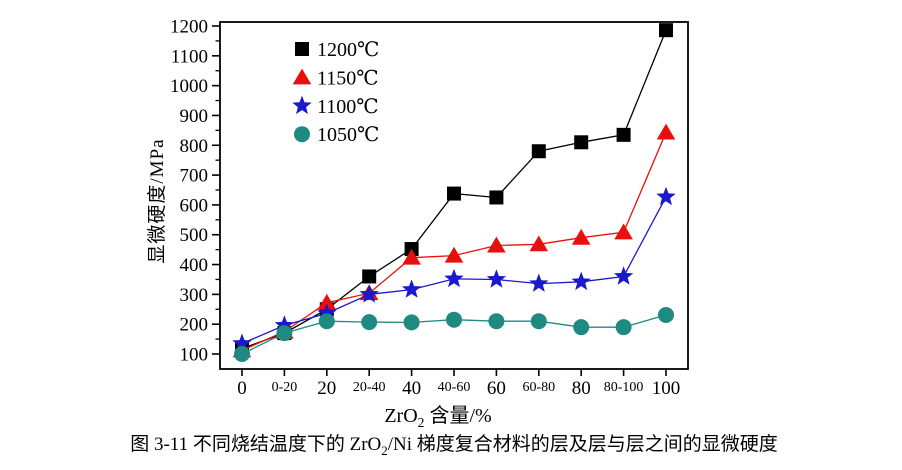 The image size is (902, 470). Describe the element at coordinates (384, 450) in the screenshot. I see `caption-sub: 2` at that location.